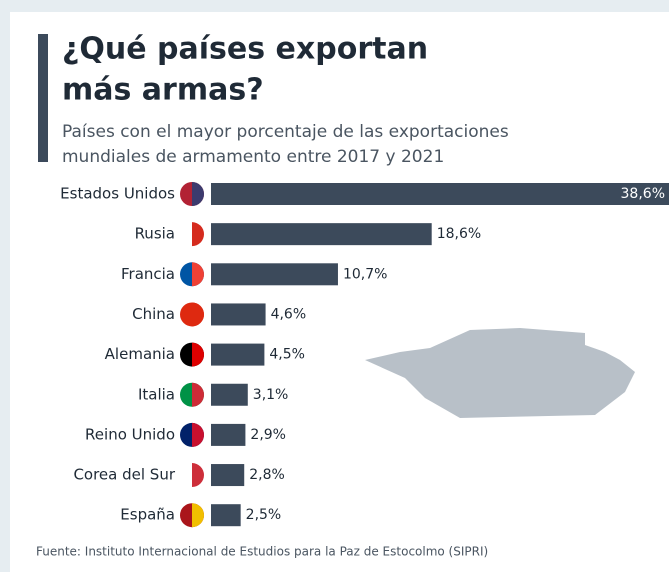 The width and height of the screenshot is (669, 572). Describe the element at coordinates (156, 394) in the screenshot. I see `category-label: Italia` at that location.